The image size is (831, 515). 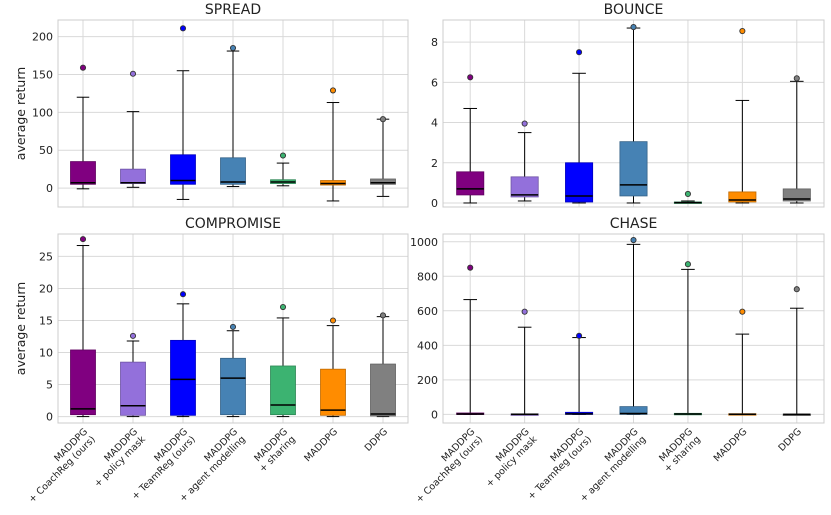 What do you see at coordinates (427, 311) in the screenshot?
I see `y-tick-label: 600` at bounding box center [427, 311].